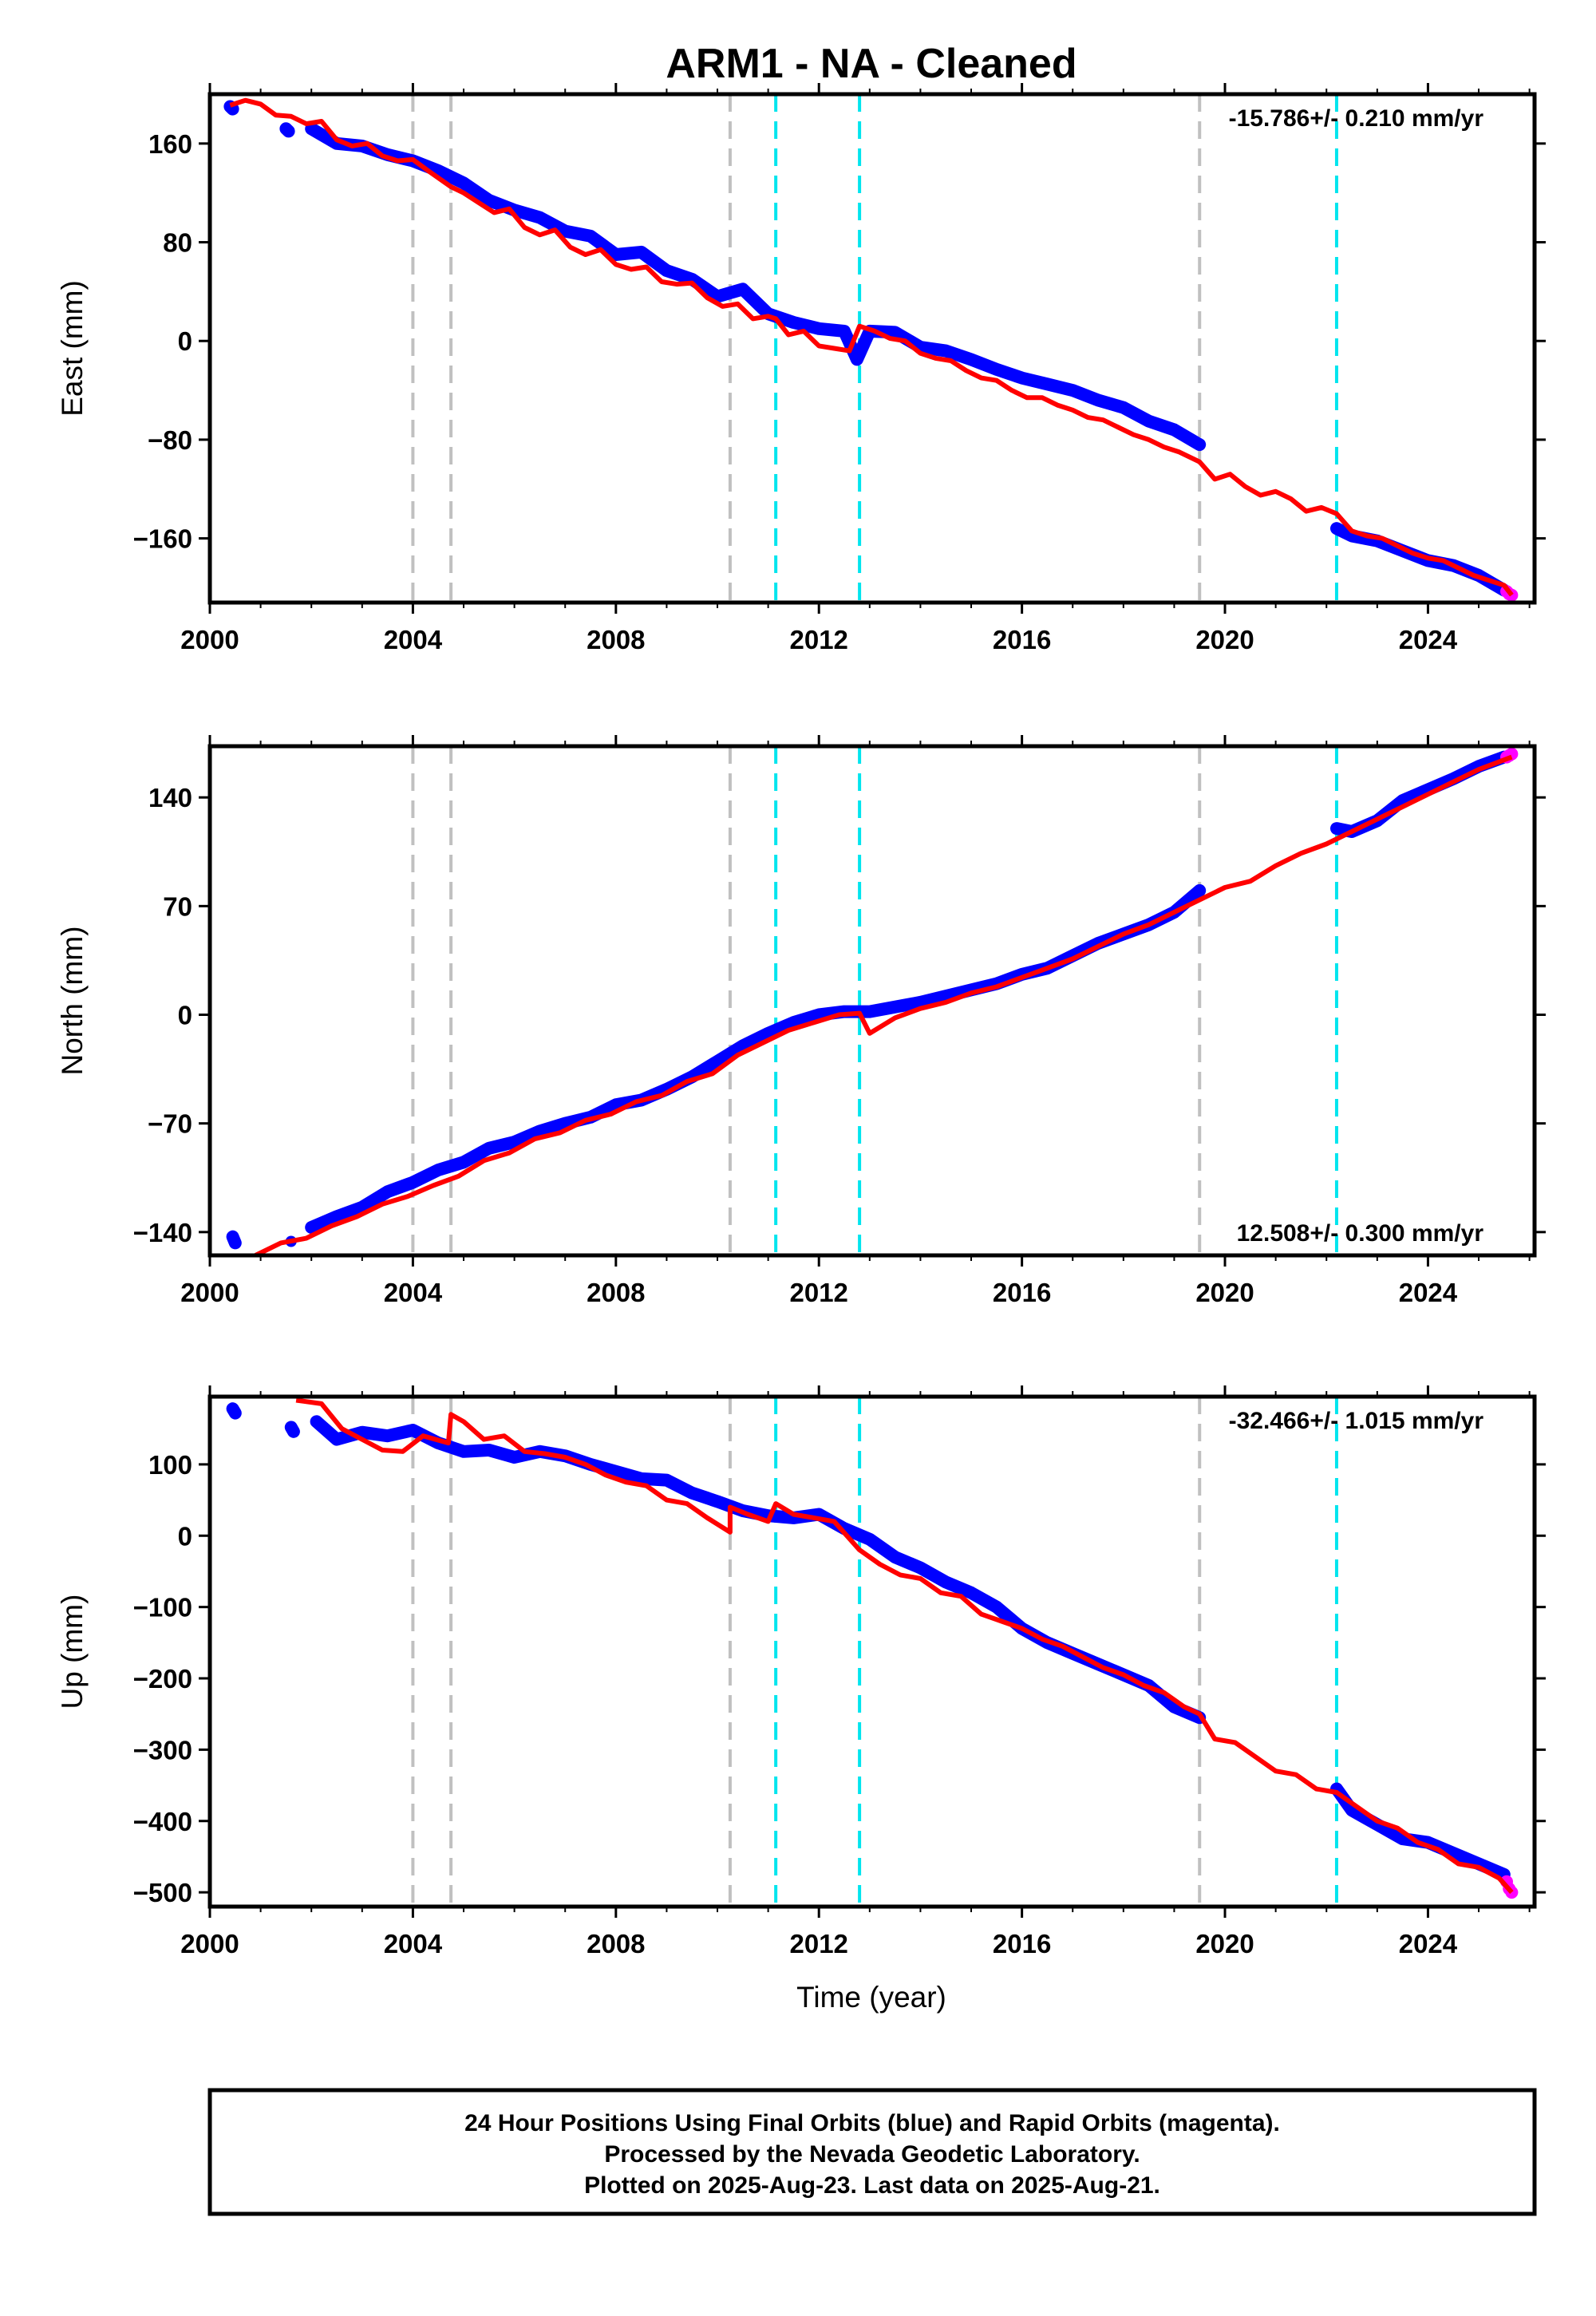 This screenshot has height=2316, width=1596. What do you see at coordinates (72, 1652) in the screenshot?
I see `up-y-axis-label: Up (mm)` at bounding box center [72, 1652].